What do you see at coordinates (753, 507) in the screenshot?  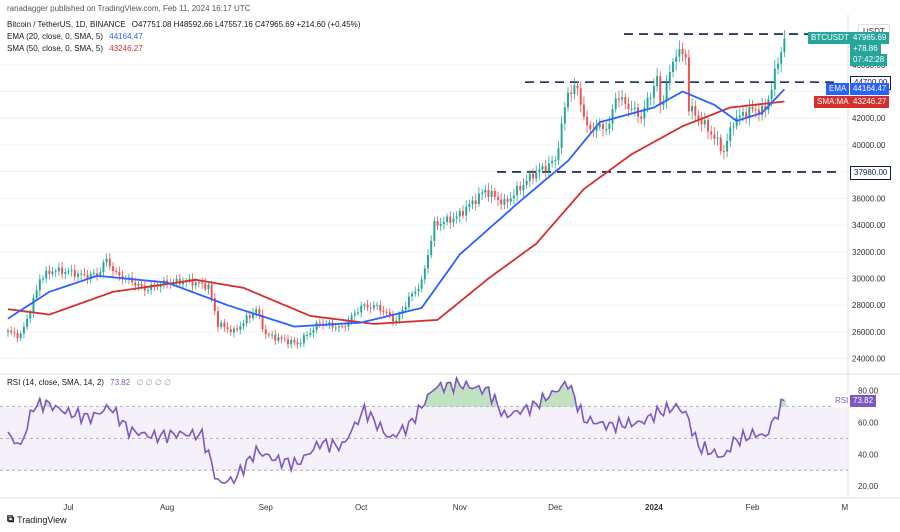 I see `time-tick-label: Feb` at bounding box center [753, 507].